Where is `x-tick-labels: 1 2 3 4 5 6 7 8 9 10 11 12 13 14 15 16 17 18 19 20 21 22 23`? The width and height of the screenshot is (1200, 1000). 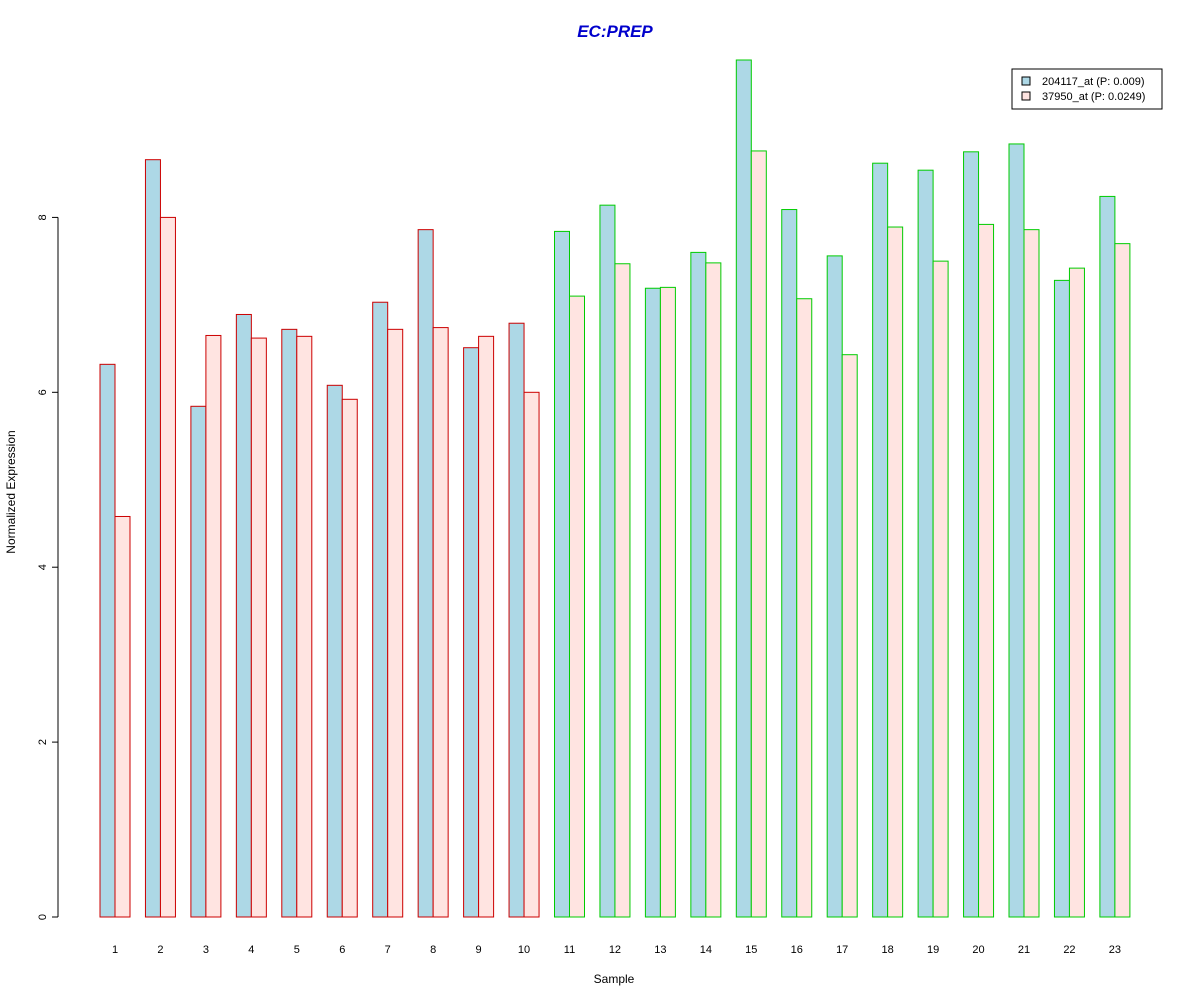 x-tick-labels: 1 2 3 4 5 6 7 8 9 10 11 12 13 14 15 16 17 18 19 20 21 22 23 is located at coordinates (616, 950).